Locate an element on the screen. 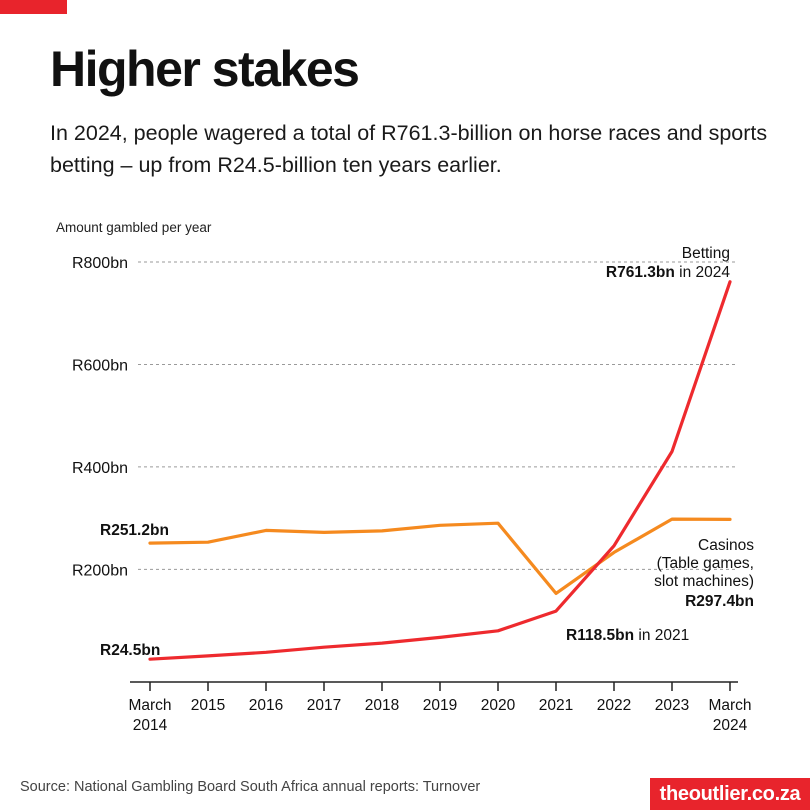 The width and height of the screenshot is (810, 810). brand-logo: theoutlier.co.za is located at coordinates (730, 794).